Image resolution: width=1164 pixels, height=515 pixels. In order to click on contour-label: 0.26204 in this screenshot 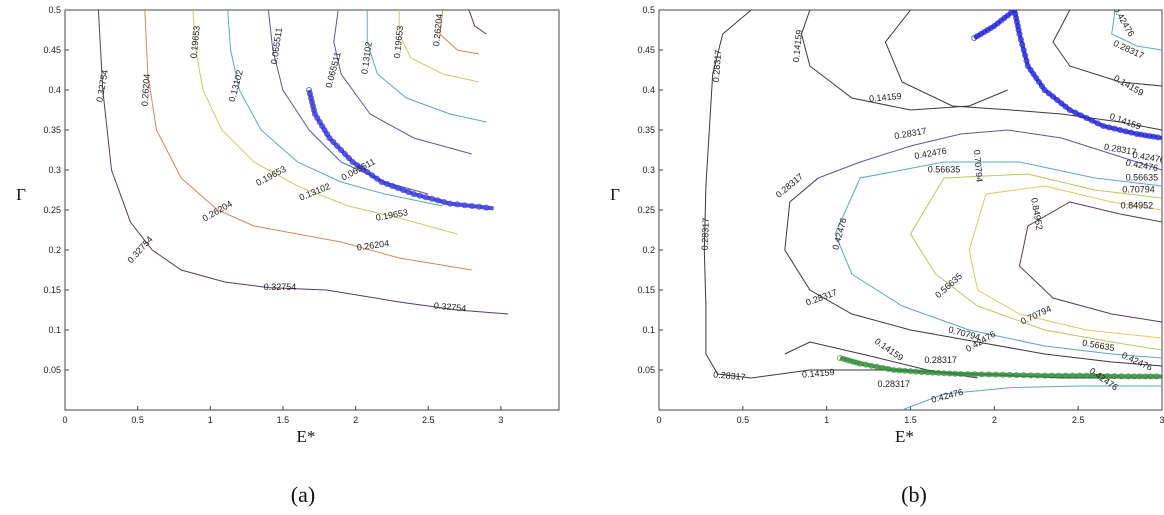, I will do `click(217, 211)`.